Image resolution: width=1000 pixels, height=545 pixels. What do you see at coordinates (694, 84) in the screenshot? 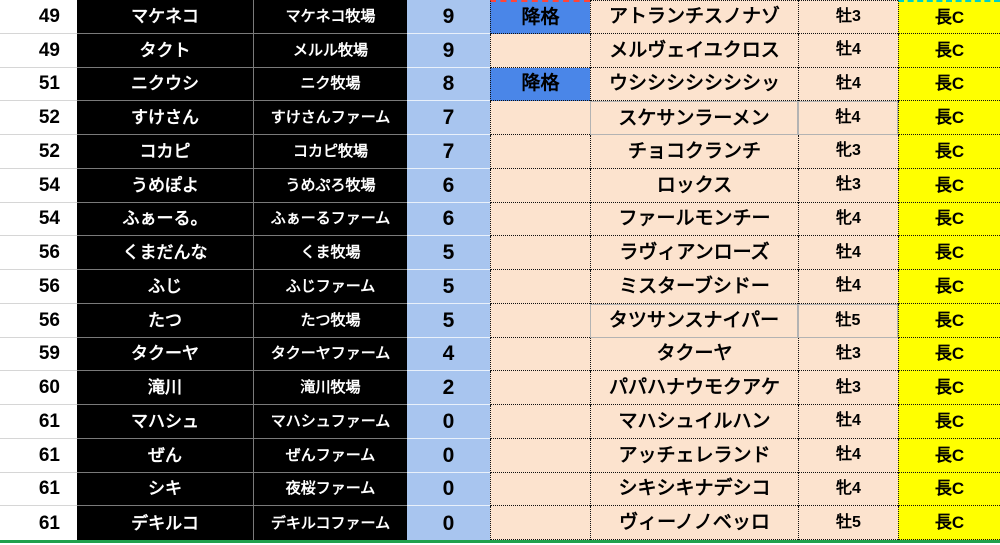
I see `horse-name-cell: ウシシシシシシシッ` at bounding box center [694, 84].